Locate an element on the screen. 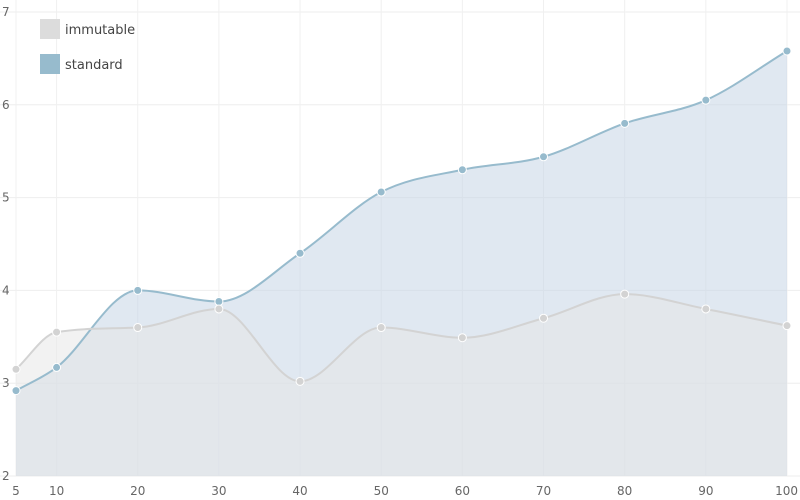 This screenshot has width=800, height=500. legend-swatch-standard is located at coordinates (50, 64).